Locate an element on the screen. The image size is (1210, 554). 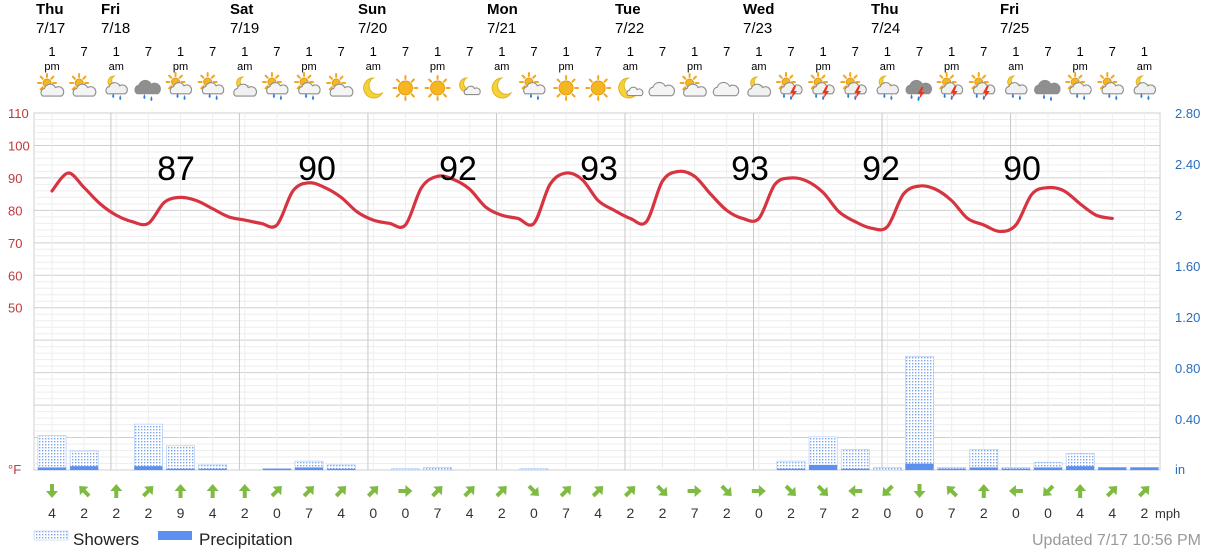
temperature-line-layer is located at coordinates (582, 201).